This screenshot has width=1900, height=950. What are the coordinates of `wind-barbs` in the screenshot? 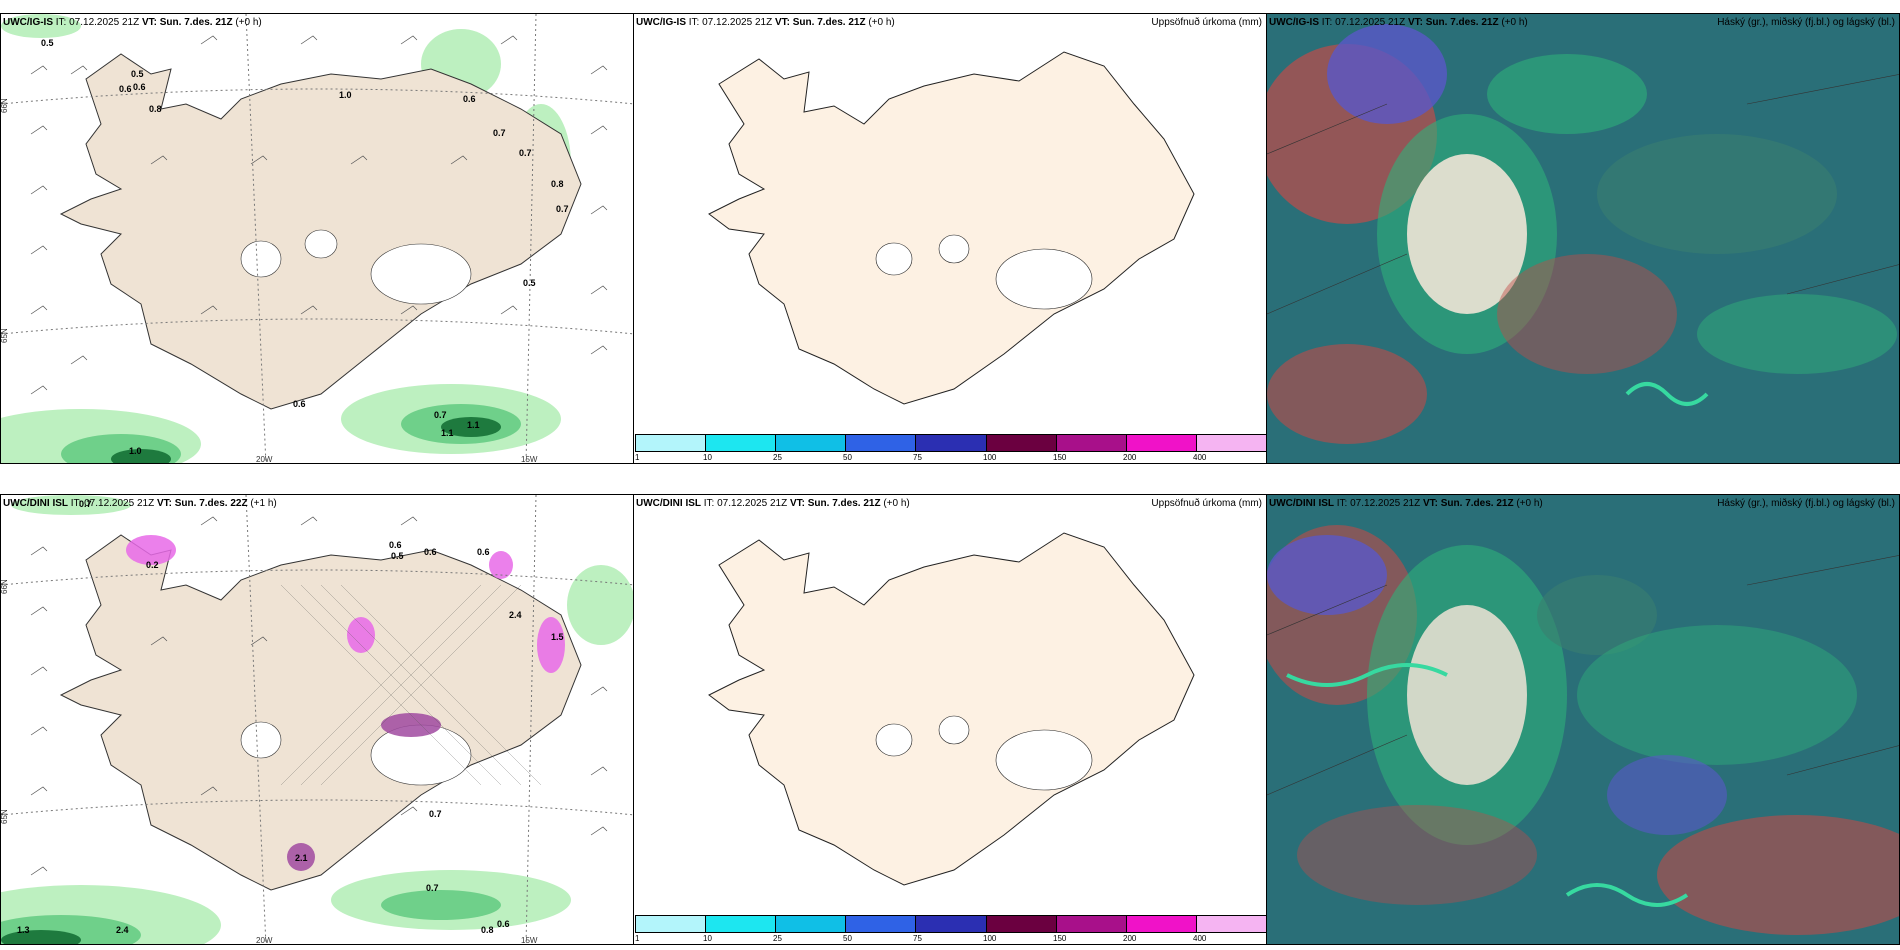 It's located at (319, 696).